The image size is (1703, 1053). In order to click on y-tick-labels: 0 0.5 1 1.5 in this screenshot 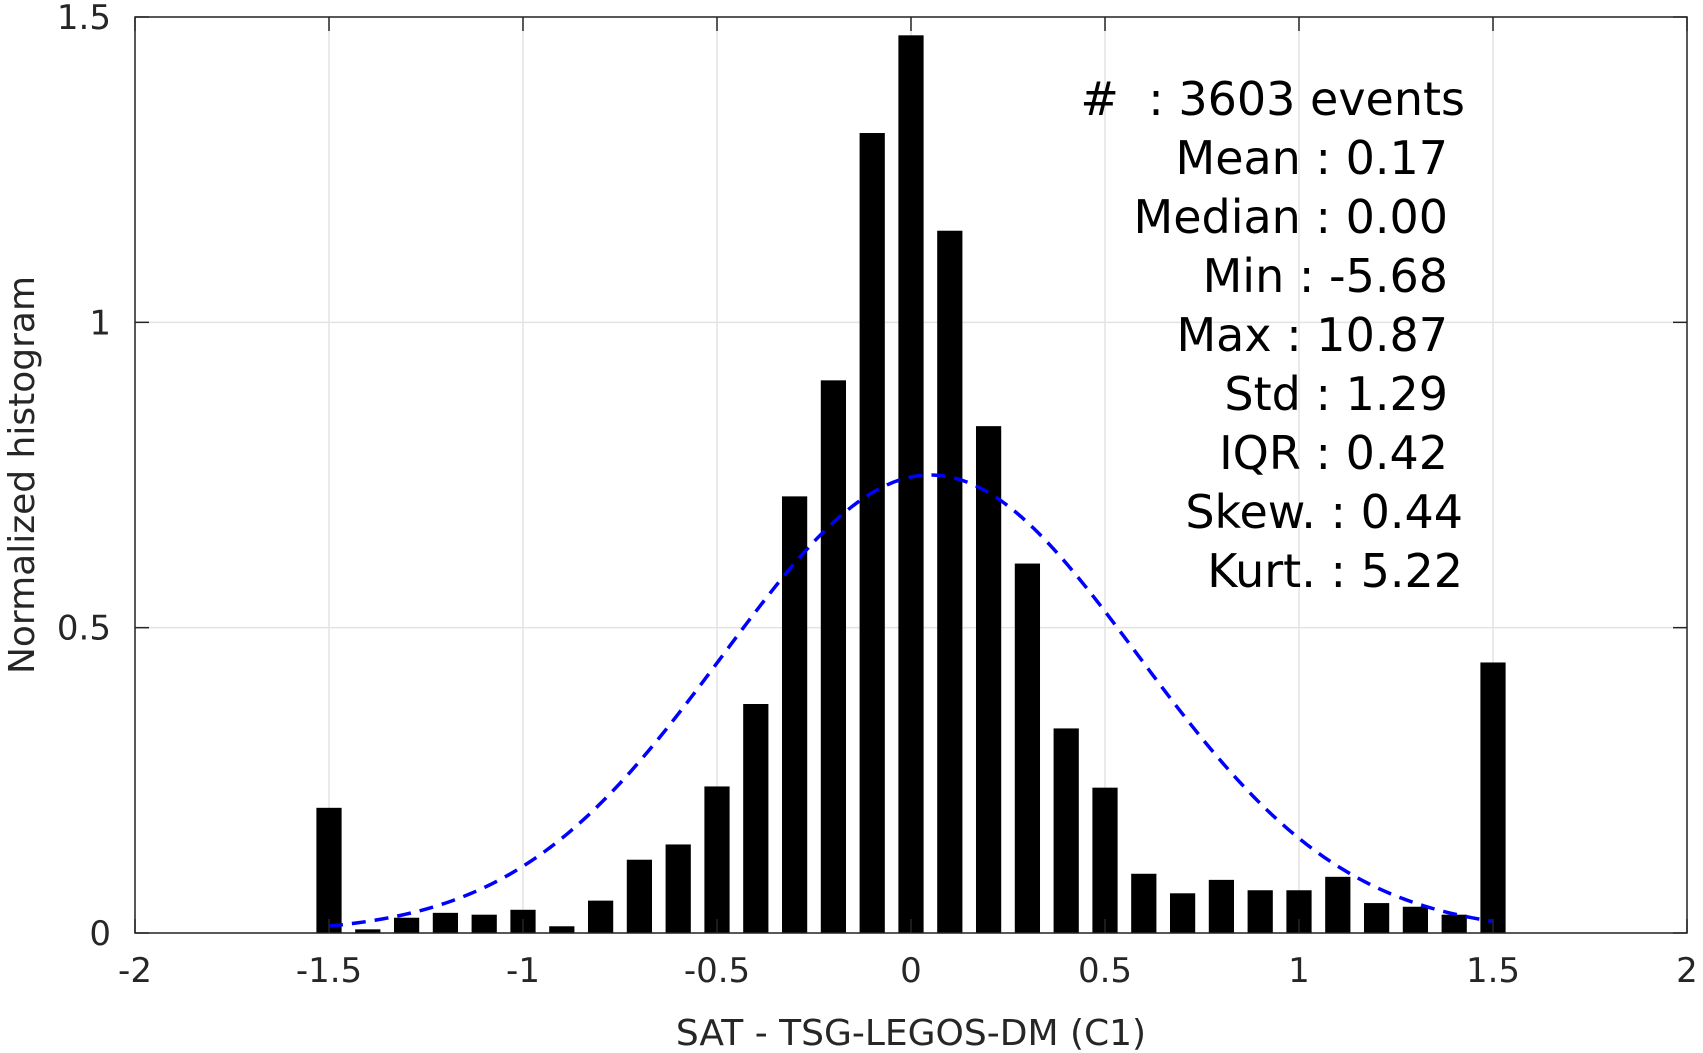, I will do `click(84, 477)`.